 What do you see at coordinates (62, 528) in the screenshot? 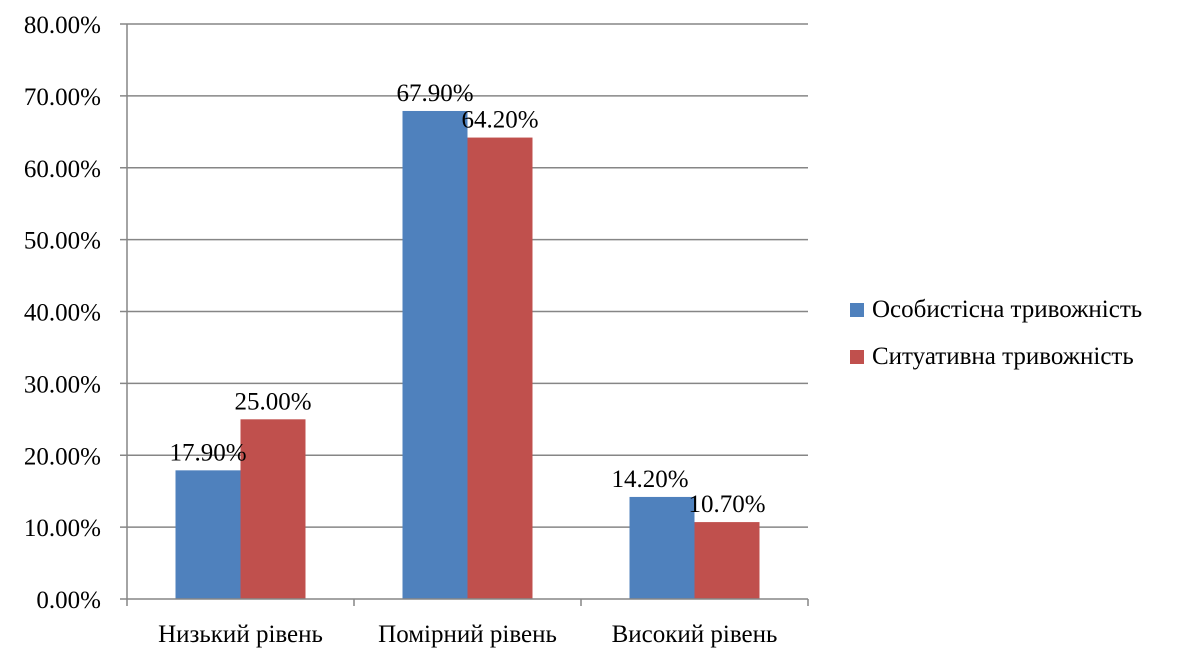
I see `y-tick-label: 10.00%` at bounding box center [62, 528].